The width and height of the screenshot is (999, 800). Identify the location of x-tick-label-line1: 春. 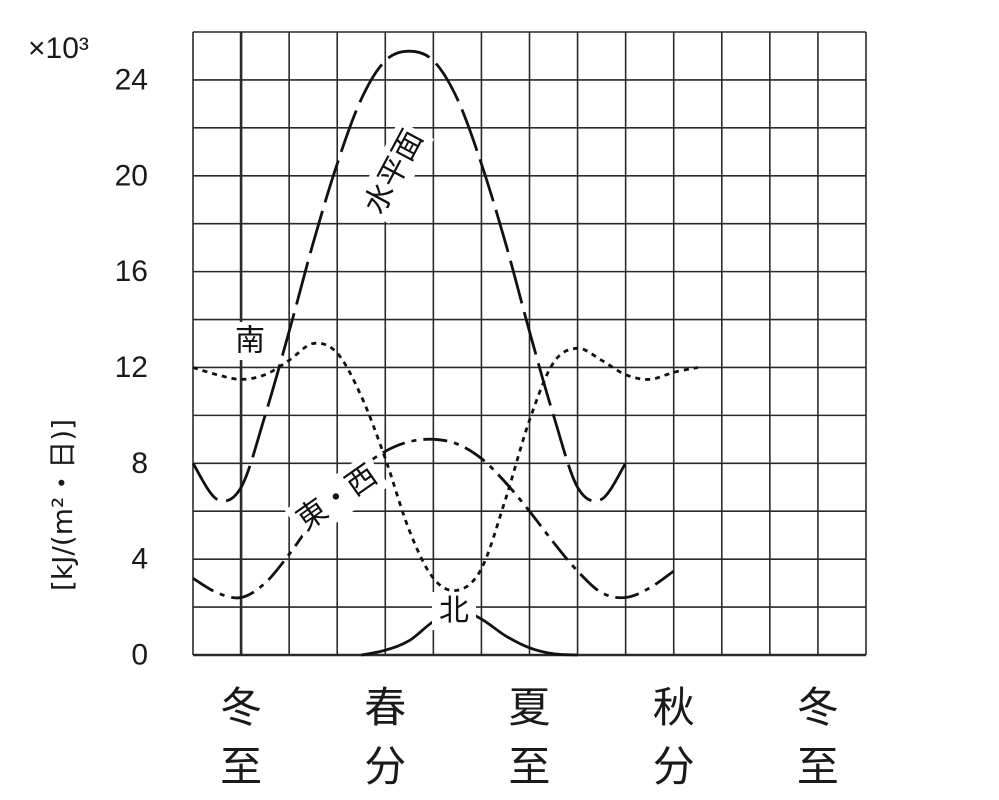
(385, 707).